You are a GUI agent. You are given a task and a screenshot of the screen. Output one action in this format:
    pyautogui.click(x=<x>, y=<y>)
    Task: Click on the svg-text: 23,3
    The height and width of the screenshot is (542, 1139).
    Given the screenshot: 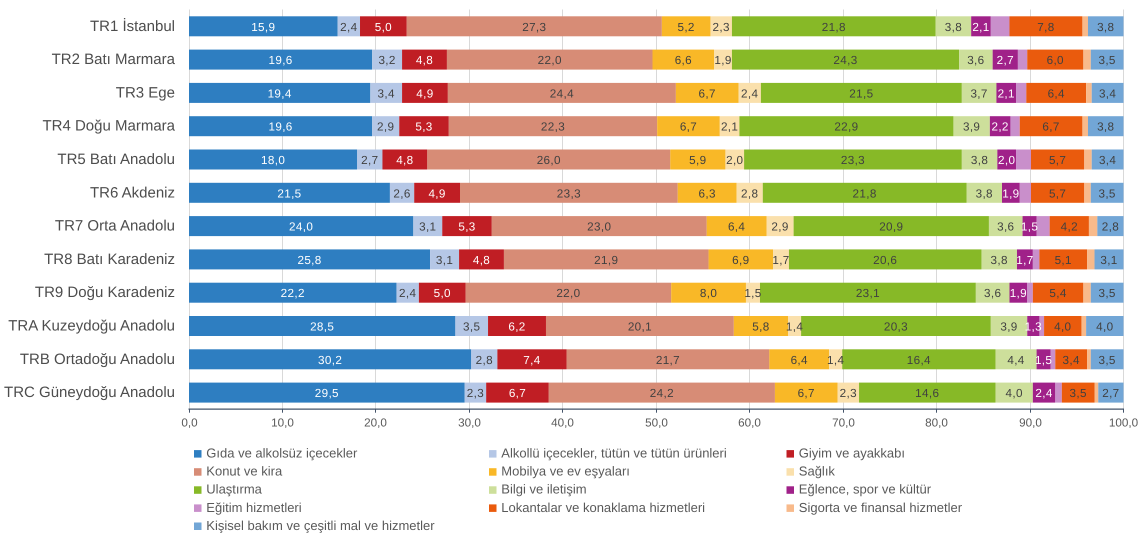 What is the action you would take?
    pyautogui.click(x=853, y=160)
    